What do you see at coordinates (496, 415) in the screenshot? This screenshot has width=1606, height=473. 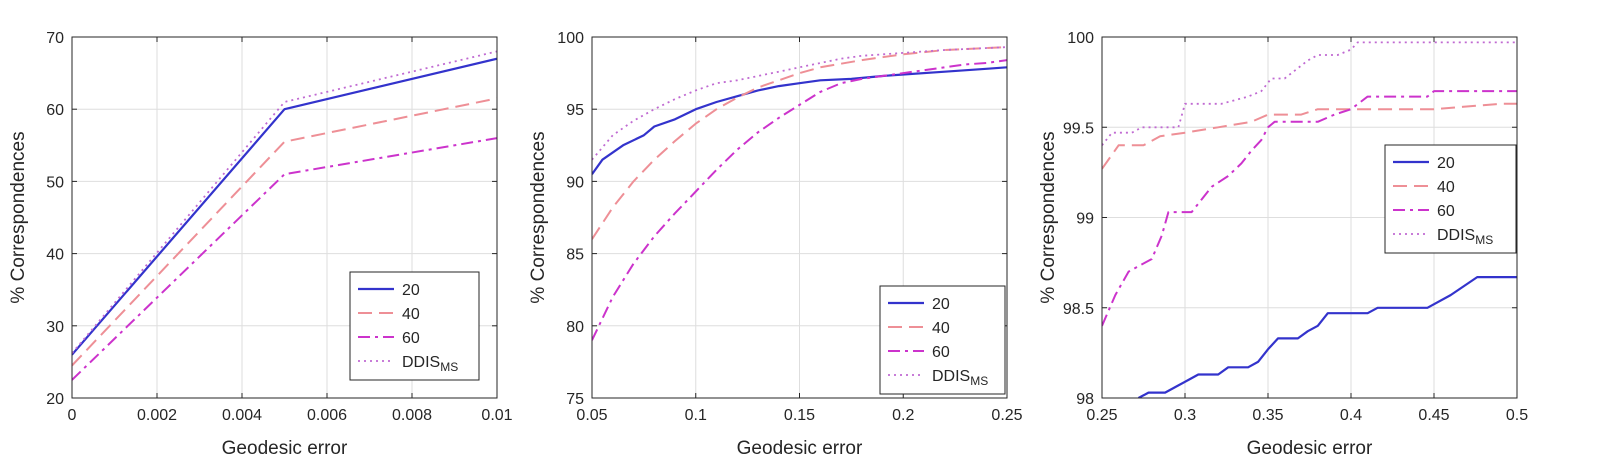 I see `x-tick-label: 0.01` at bounding box center [496, 415].